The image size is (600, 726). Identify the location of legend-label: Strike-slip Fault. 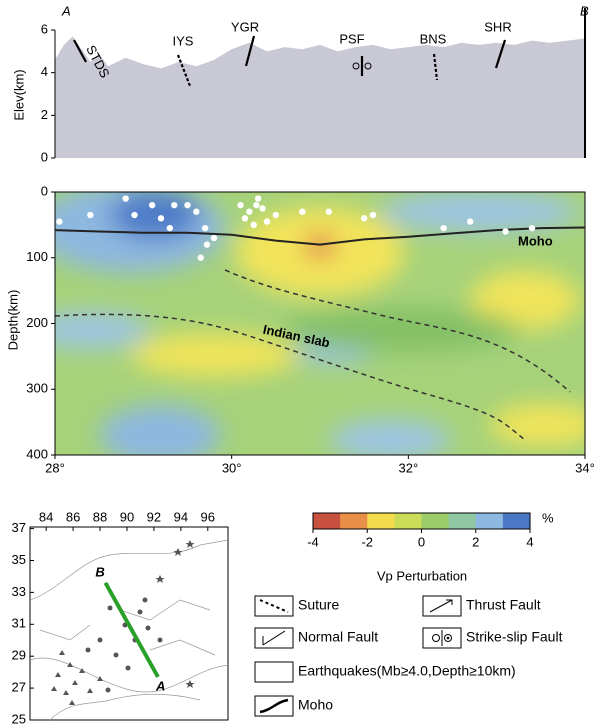
(514, 637).